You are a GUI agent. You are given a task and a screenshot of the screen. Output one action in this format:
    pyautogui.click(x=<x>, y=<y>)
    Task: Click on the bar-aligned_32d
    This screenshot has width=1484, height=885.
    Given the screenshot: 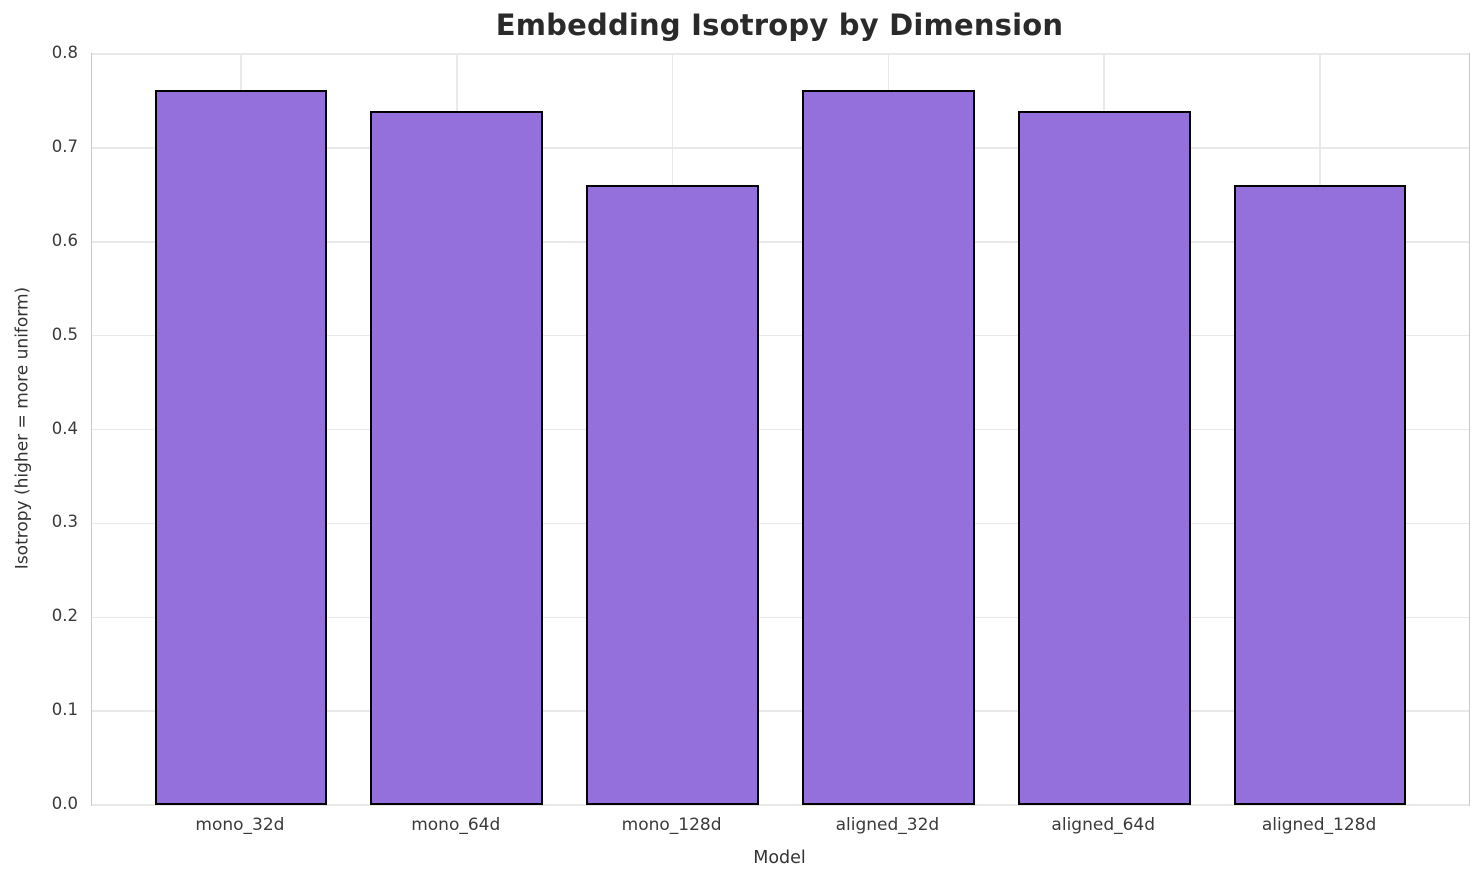 What is the action you would take?
    pyautogui.click(x=888, y=447)
    